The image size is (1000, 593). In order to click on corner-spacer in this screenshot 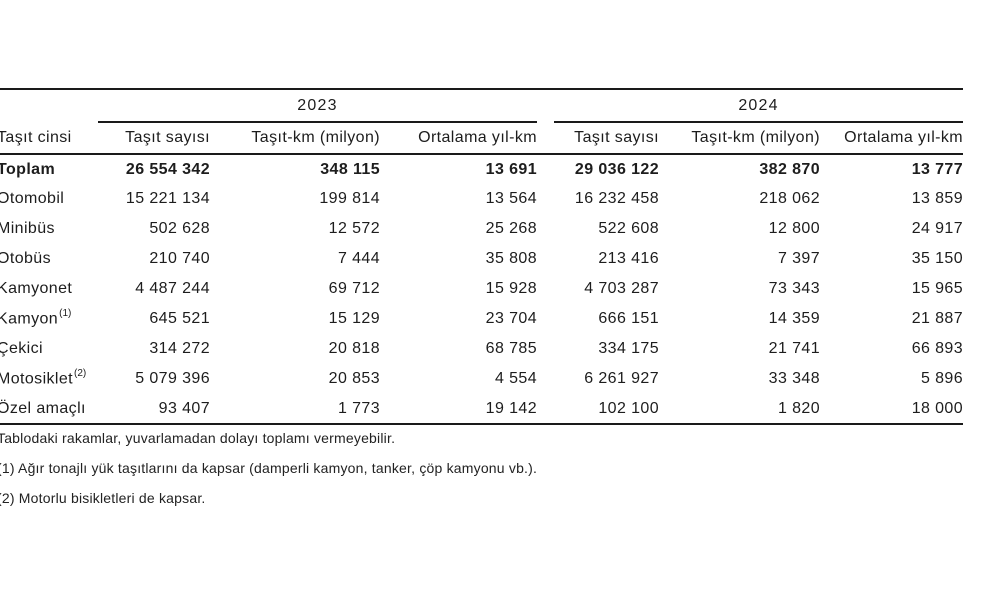, I will do `click(49, 106)`.